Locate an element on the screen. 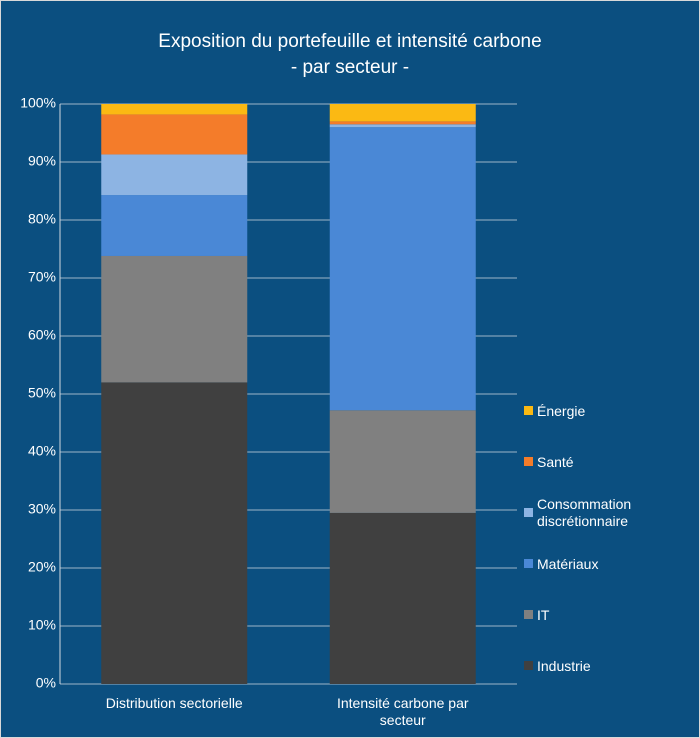 The width and height of the screenshot is (700, 738). x-tick-label: Intensité carbone par secteur is located at coordinates (402, 711).